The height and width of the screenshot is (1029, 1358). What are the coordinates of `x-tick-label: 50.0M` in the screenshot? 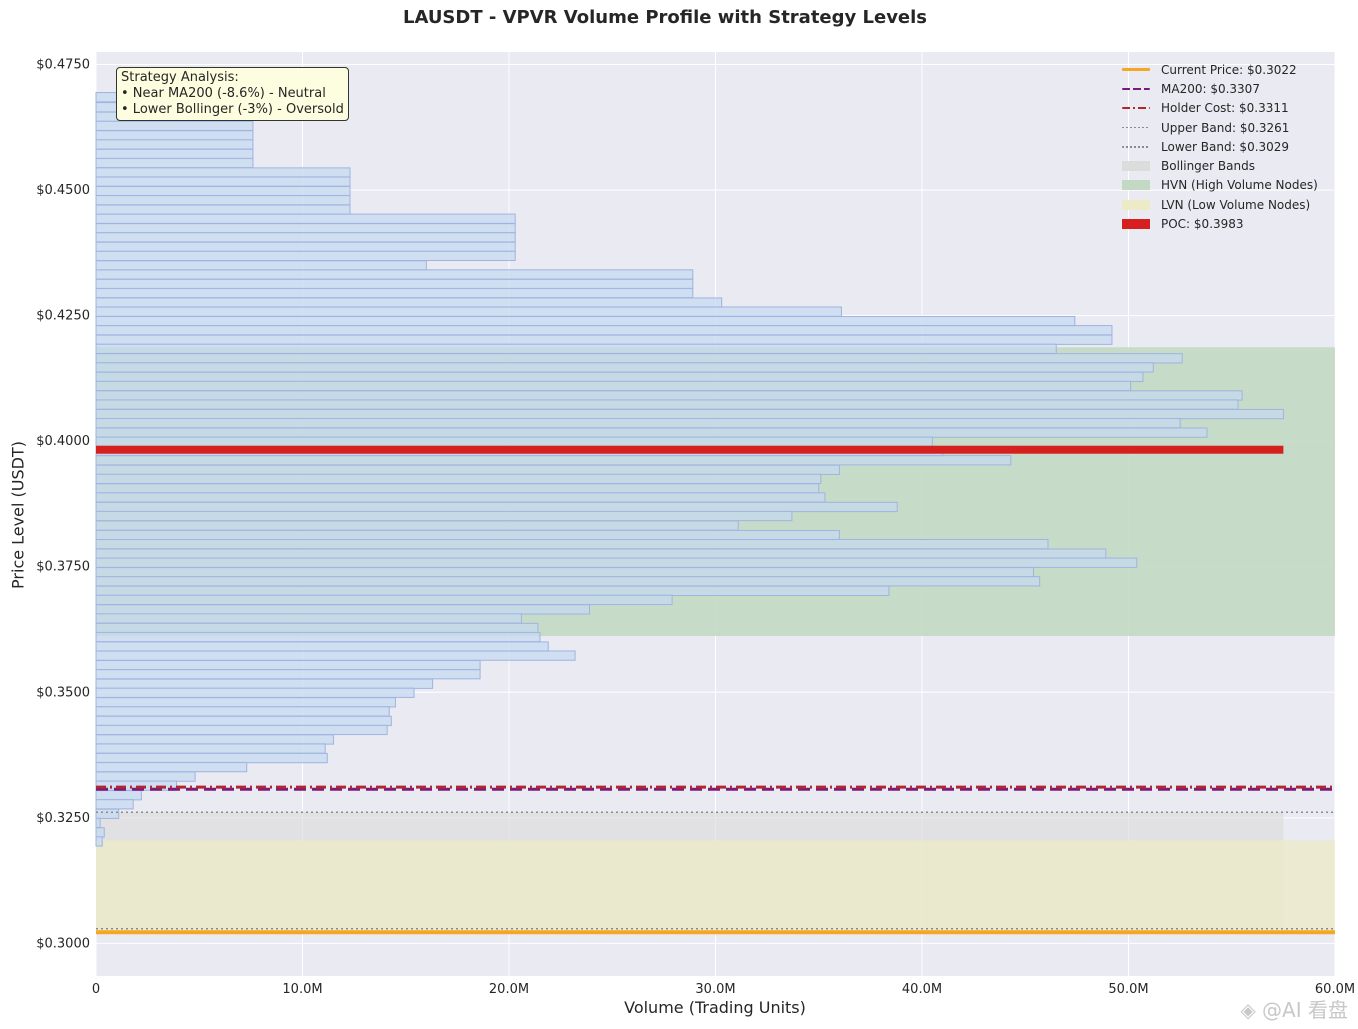 It's located at (1128, 989).